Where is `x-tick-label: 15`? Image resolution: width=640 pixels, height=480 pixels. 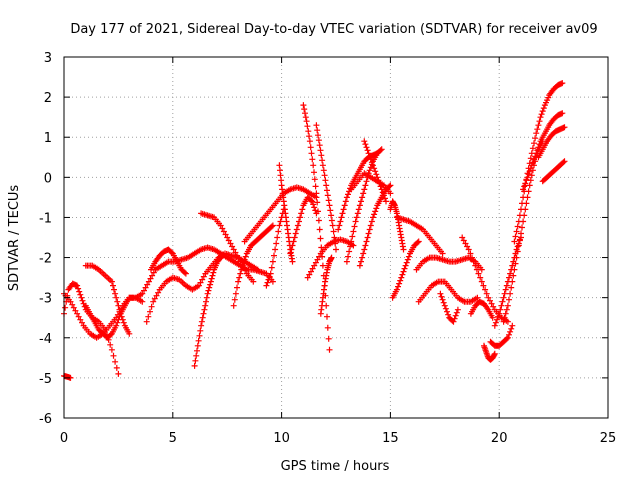
x-tick-label: 15 is located at coordinates (390, 438).